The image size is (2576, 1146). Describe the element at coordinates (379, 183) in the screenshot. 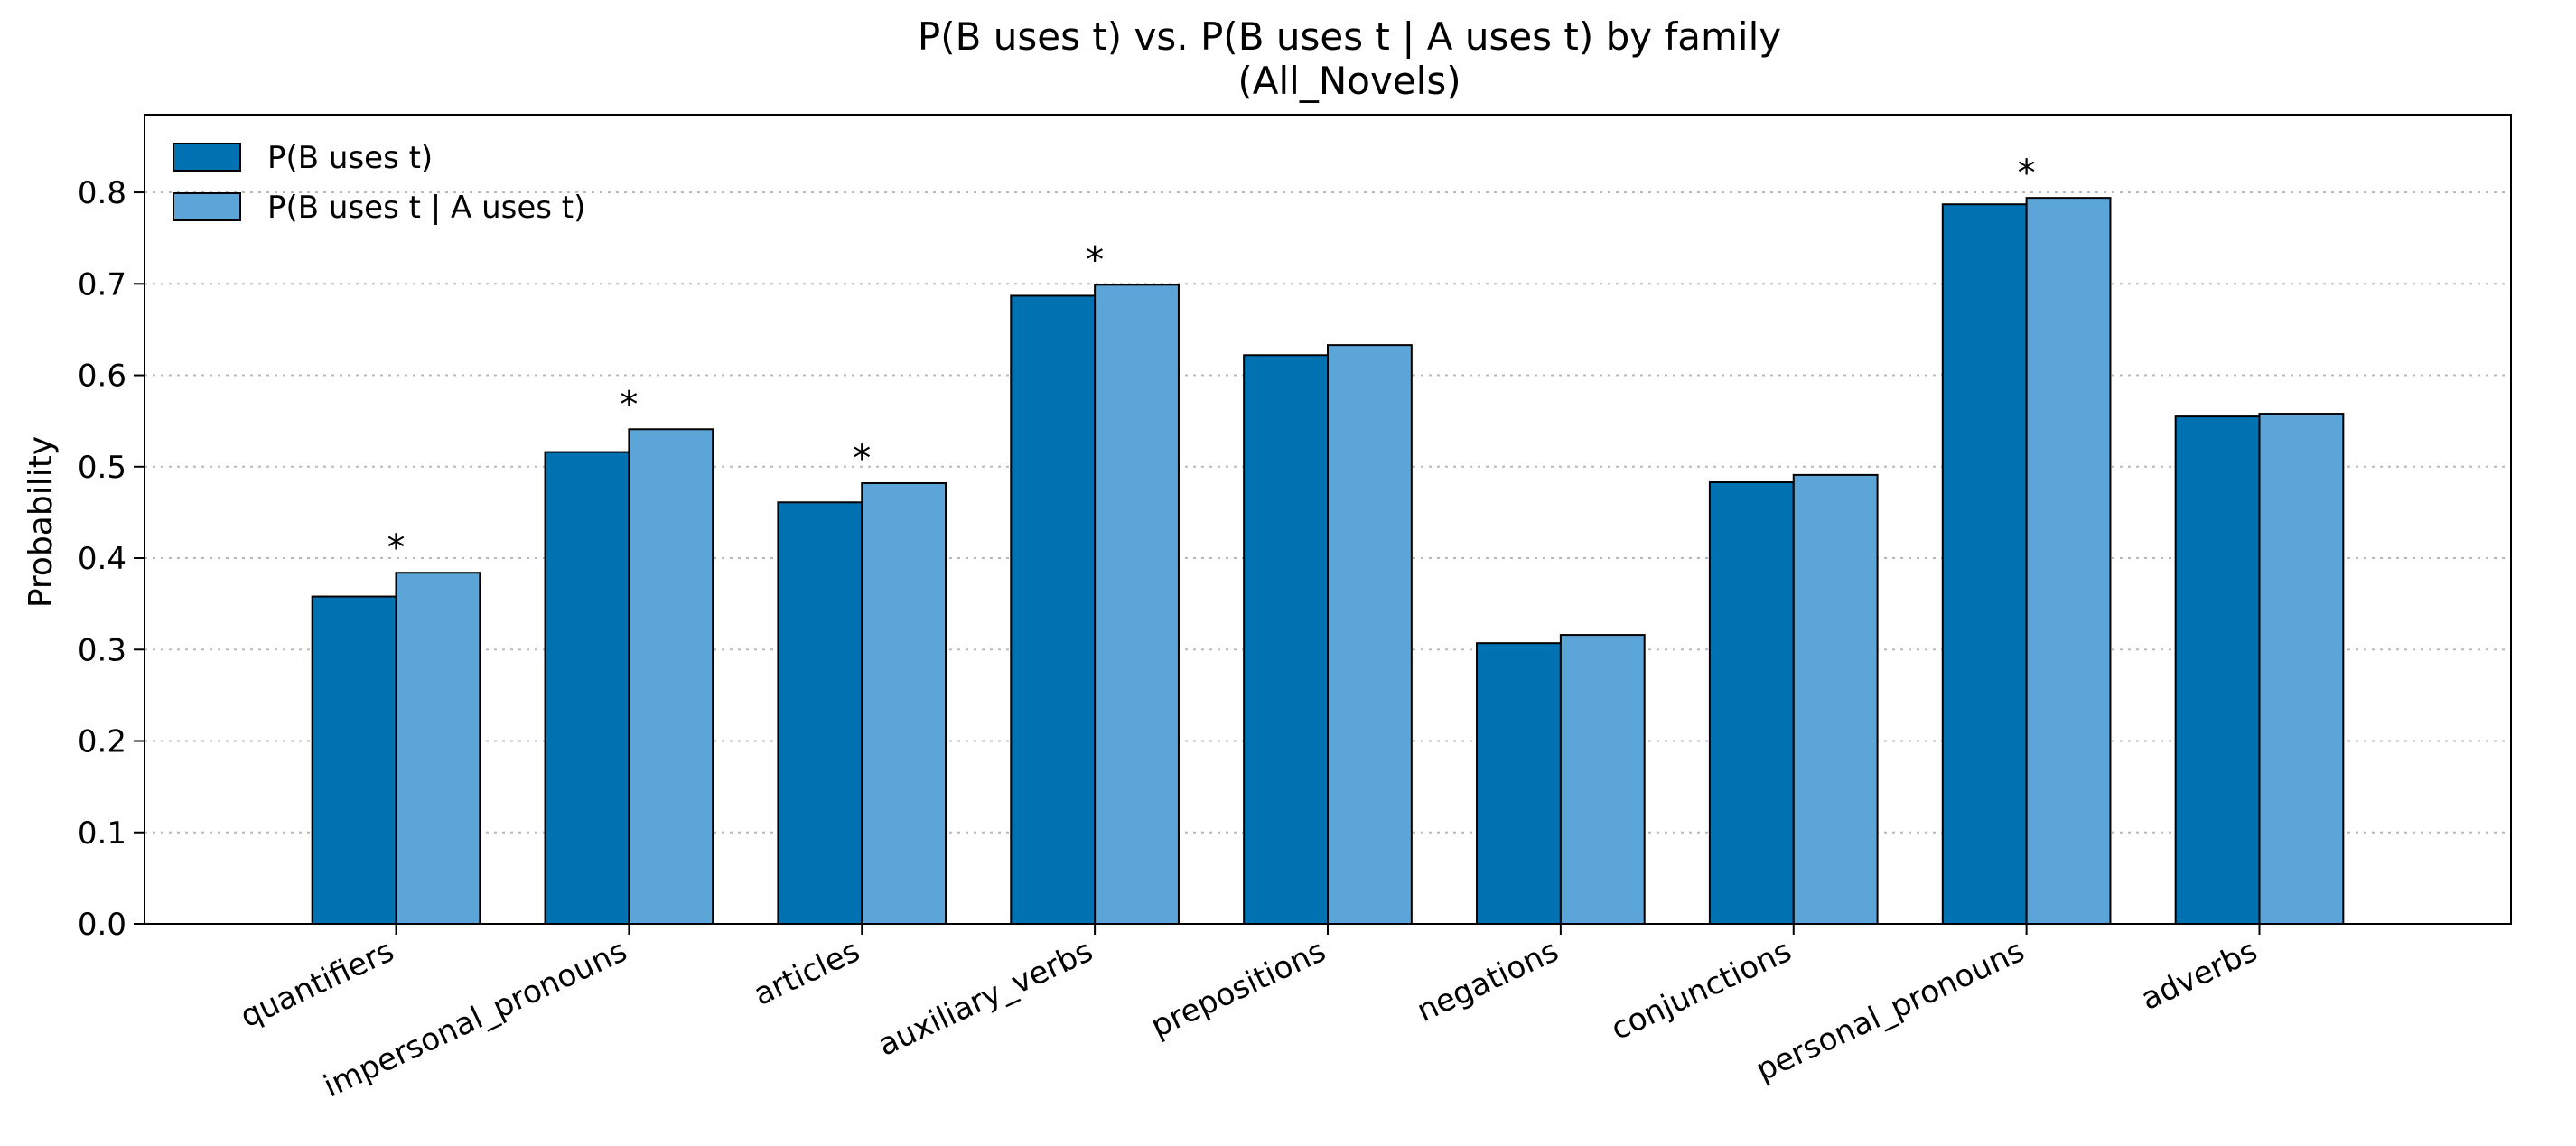

I see `legend: P(B uses t) P(B uses t | A uses t)` at that location.